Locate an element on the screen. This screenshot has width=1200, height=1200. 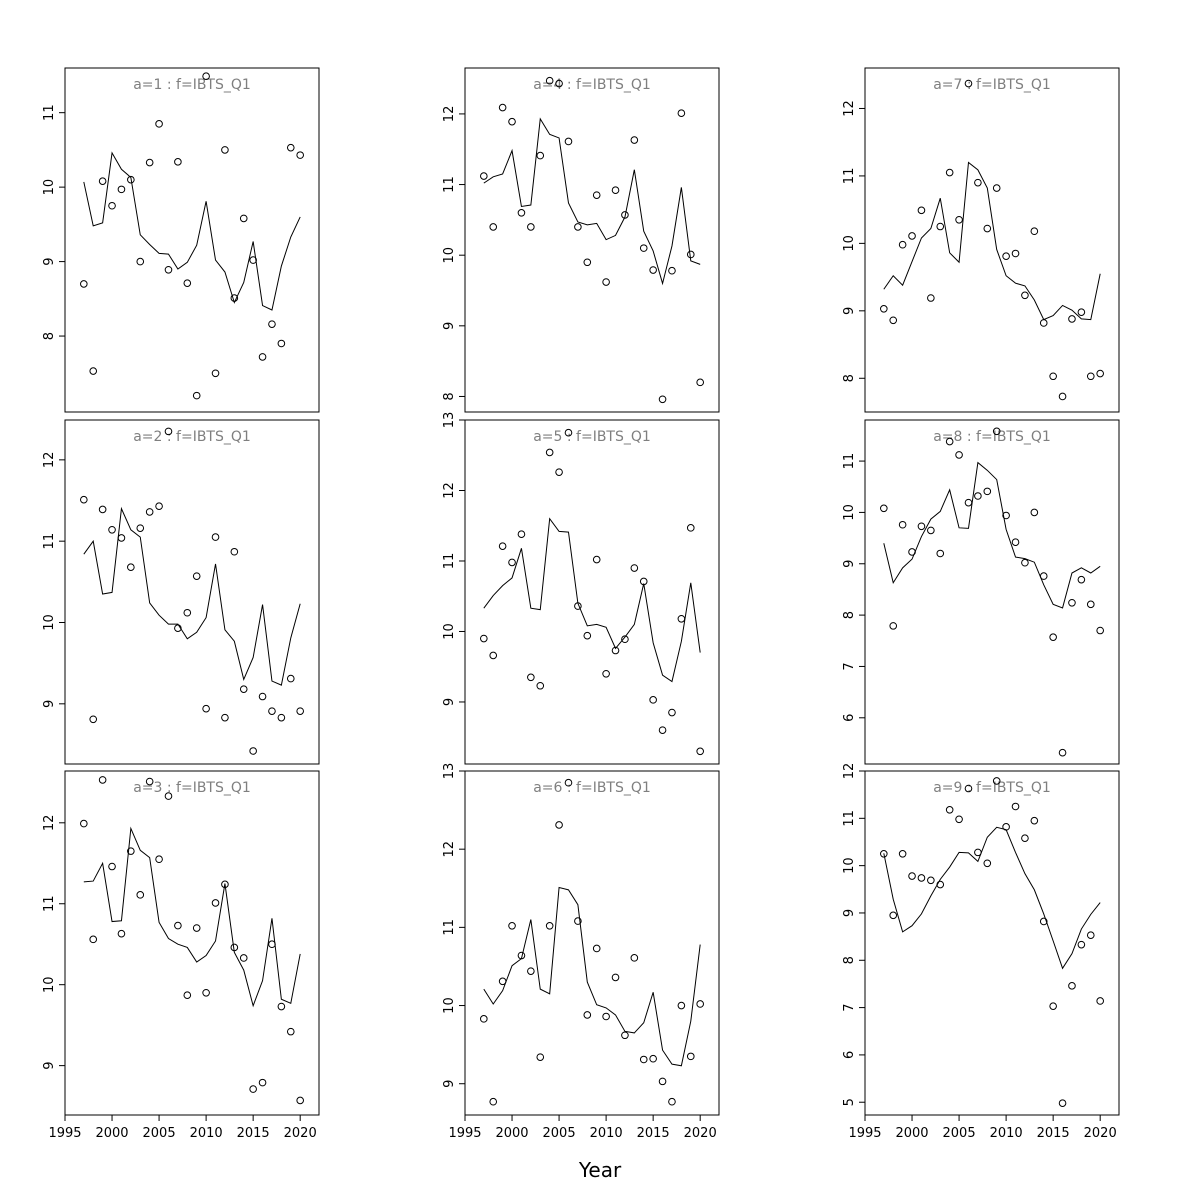
panel-6: a=8 : f=IBTS_Q1 6 7 8 9 10 11 is located at coordinates (981, 592).